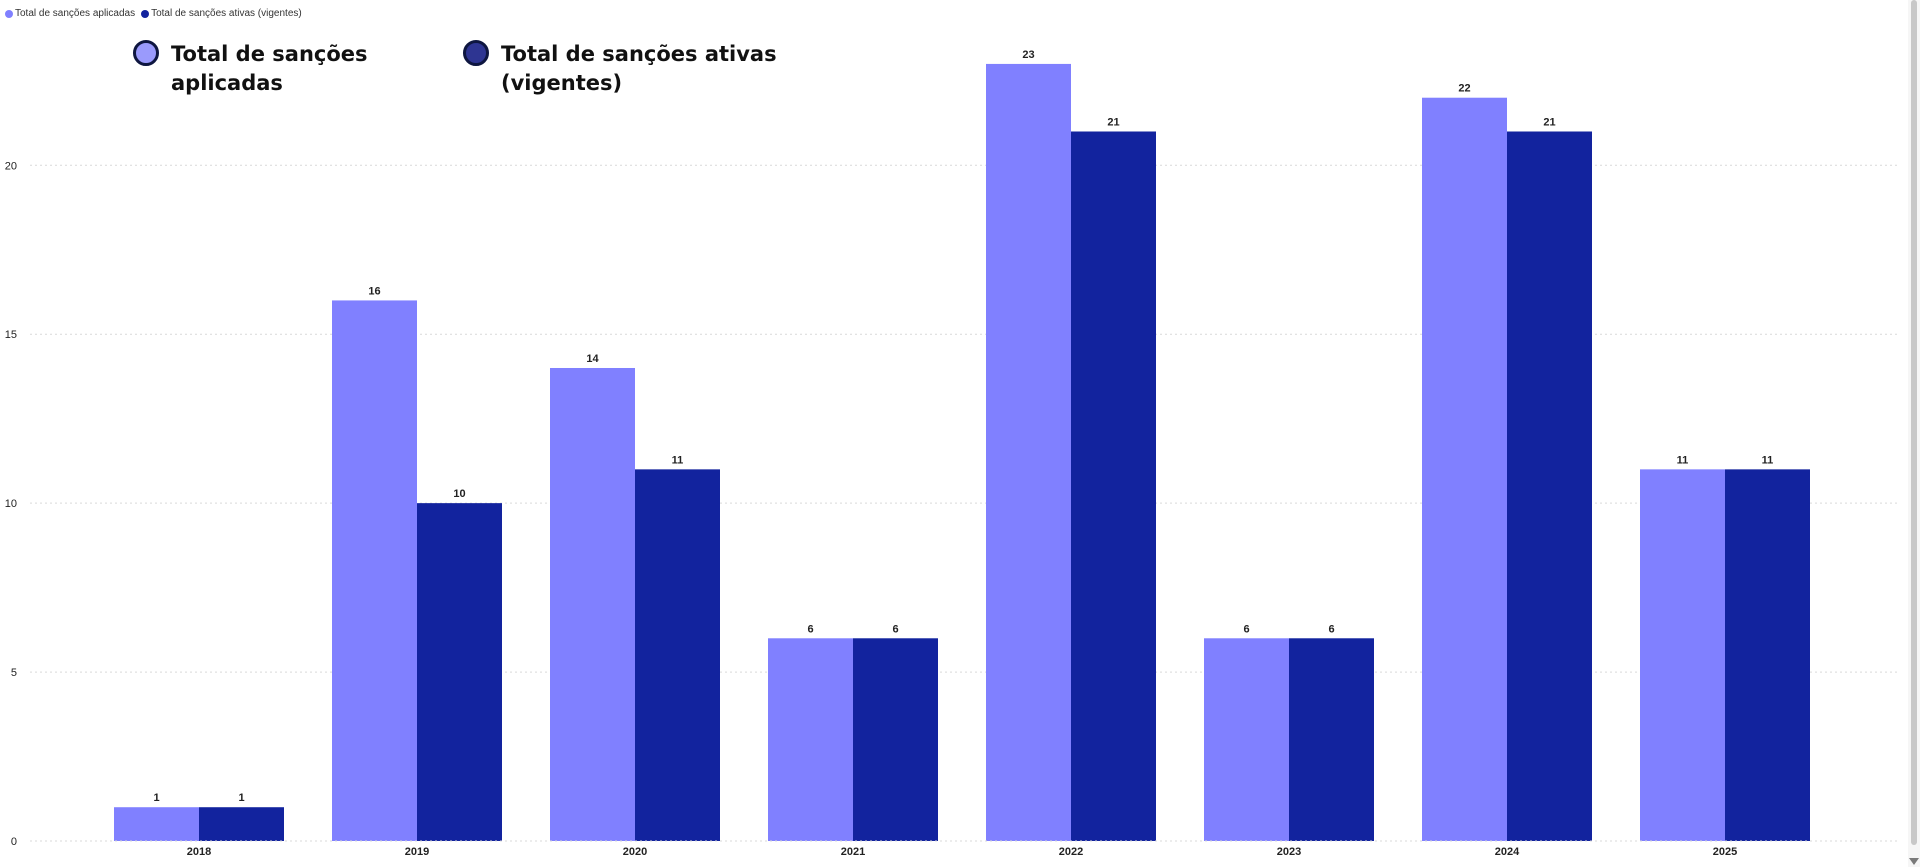 The image size is (1920, 867). I want to click on vertical-scrollbar, so click(1914, 433).